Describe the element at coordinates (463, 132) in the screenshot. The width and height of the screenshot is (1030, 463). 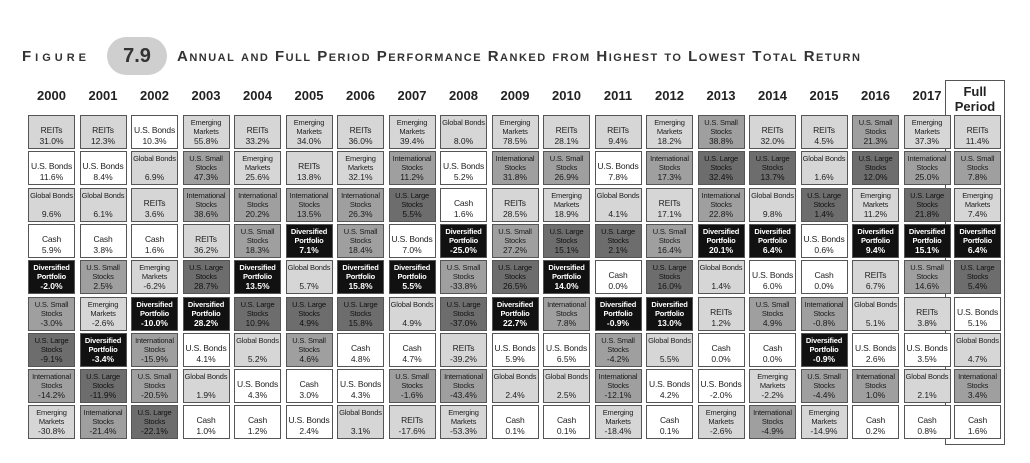
I see `asset-cell: Global Bonds 8.0%` at that location.